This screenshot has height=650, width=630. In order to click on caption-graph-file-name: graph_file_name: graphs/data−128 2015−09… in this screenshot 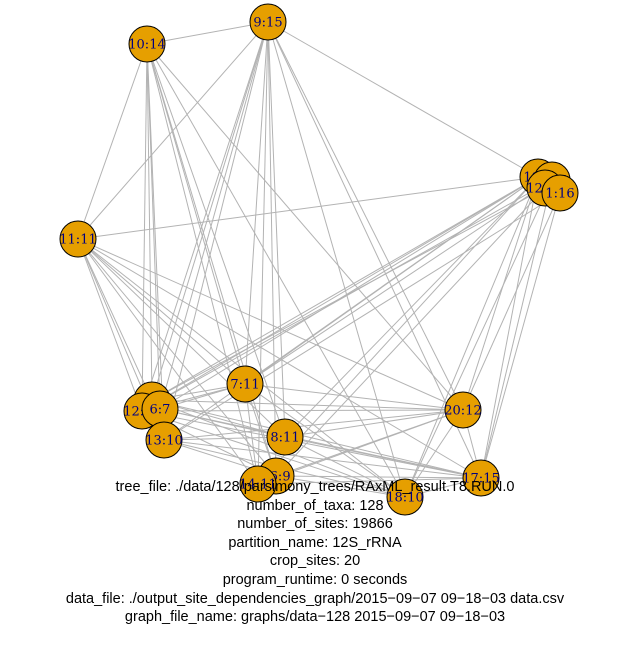, I will do `click(315, 617)`.